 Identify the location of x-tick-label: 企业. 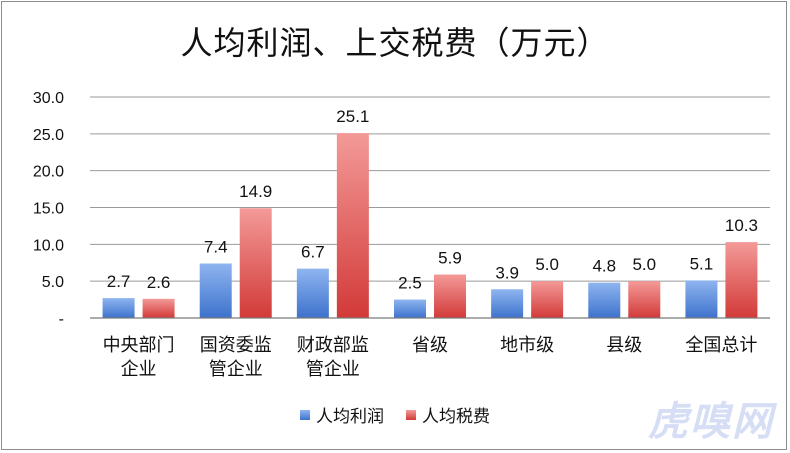
(139, 369).